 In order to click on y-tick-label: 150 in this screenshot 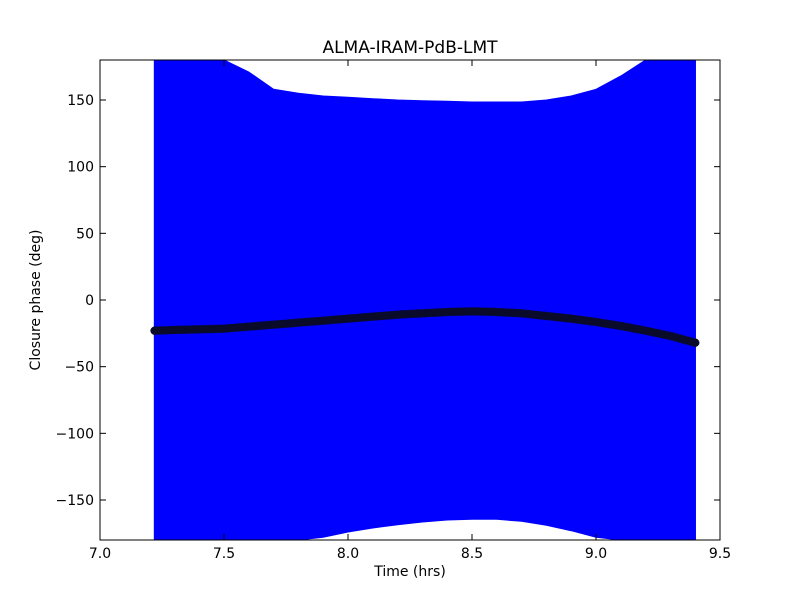, I will do `click(80, 101)`.